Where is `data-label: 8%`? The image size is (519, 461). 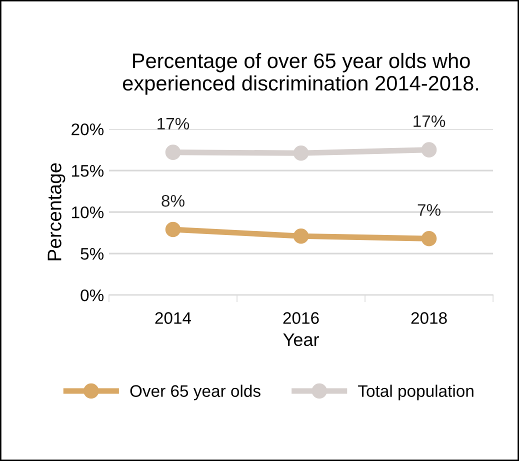
data-label: 8% is located at coordinates (173, 200).